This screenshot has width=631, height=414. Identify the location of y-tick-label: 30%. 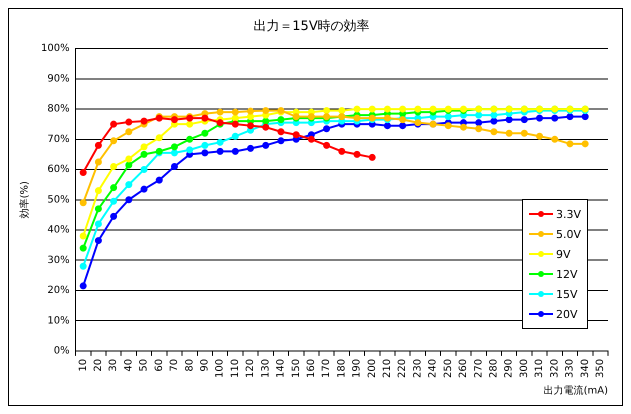
(58, 260).